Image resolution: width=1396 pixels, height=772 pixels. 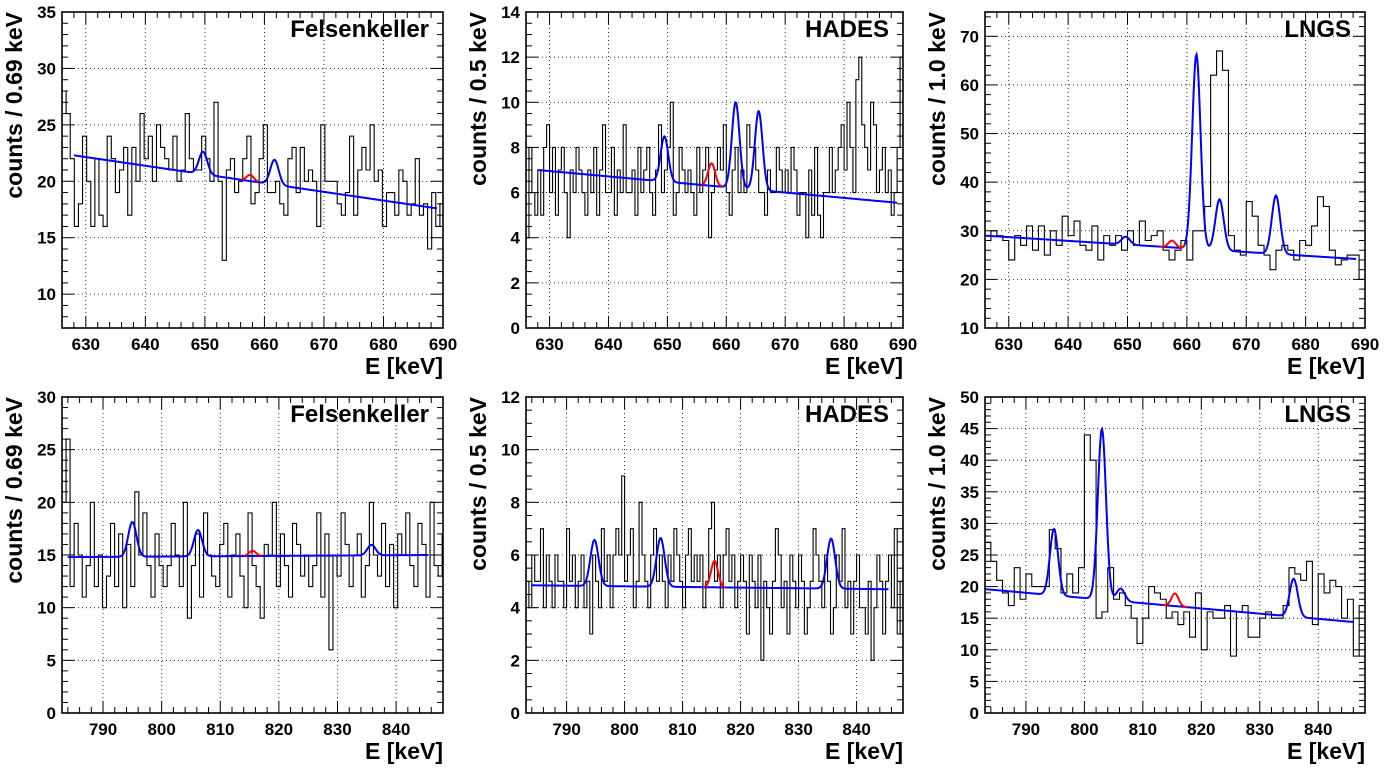 What do you see at coordinates (478, 483) in the screenshot?
I see `y-axis-title: counts / 0.5 keV` at bounding box center [478, 483].